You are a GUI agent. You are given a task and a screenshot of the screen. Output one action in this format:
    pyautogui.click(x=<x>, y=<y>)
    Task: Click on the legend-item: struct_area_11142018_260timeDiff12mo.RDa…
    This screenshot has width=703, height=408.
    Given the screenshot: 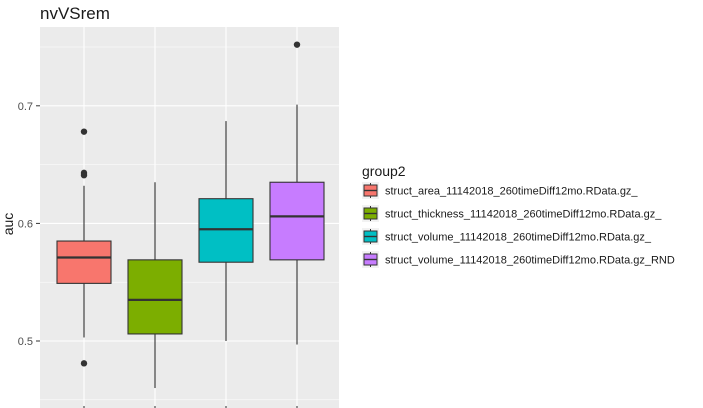 What is the action you would take?
    pyautogui.click(x=500, y=190)
    